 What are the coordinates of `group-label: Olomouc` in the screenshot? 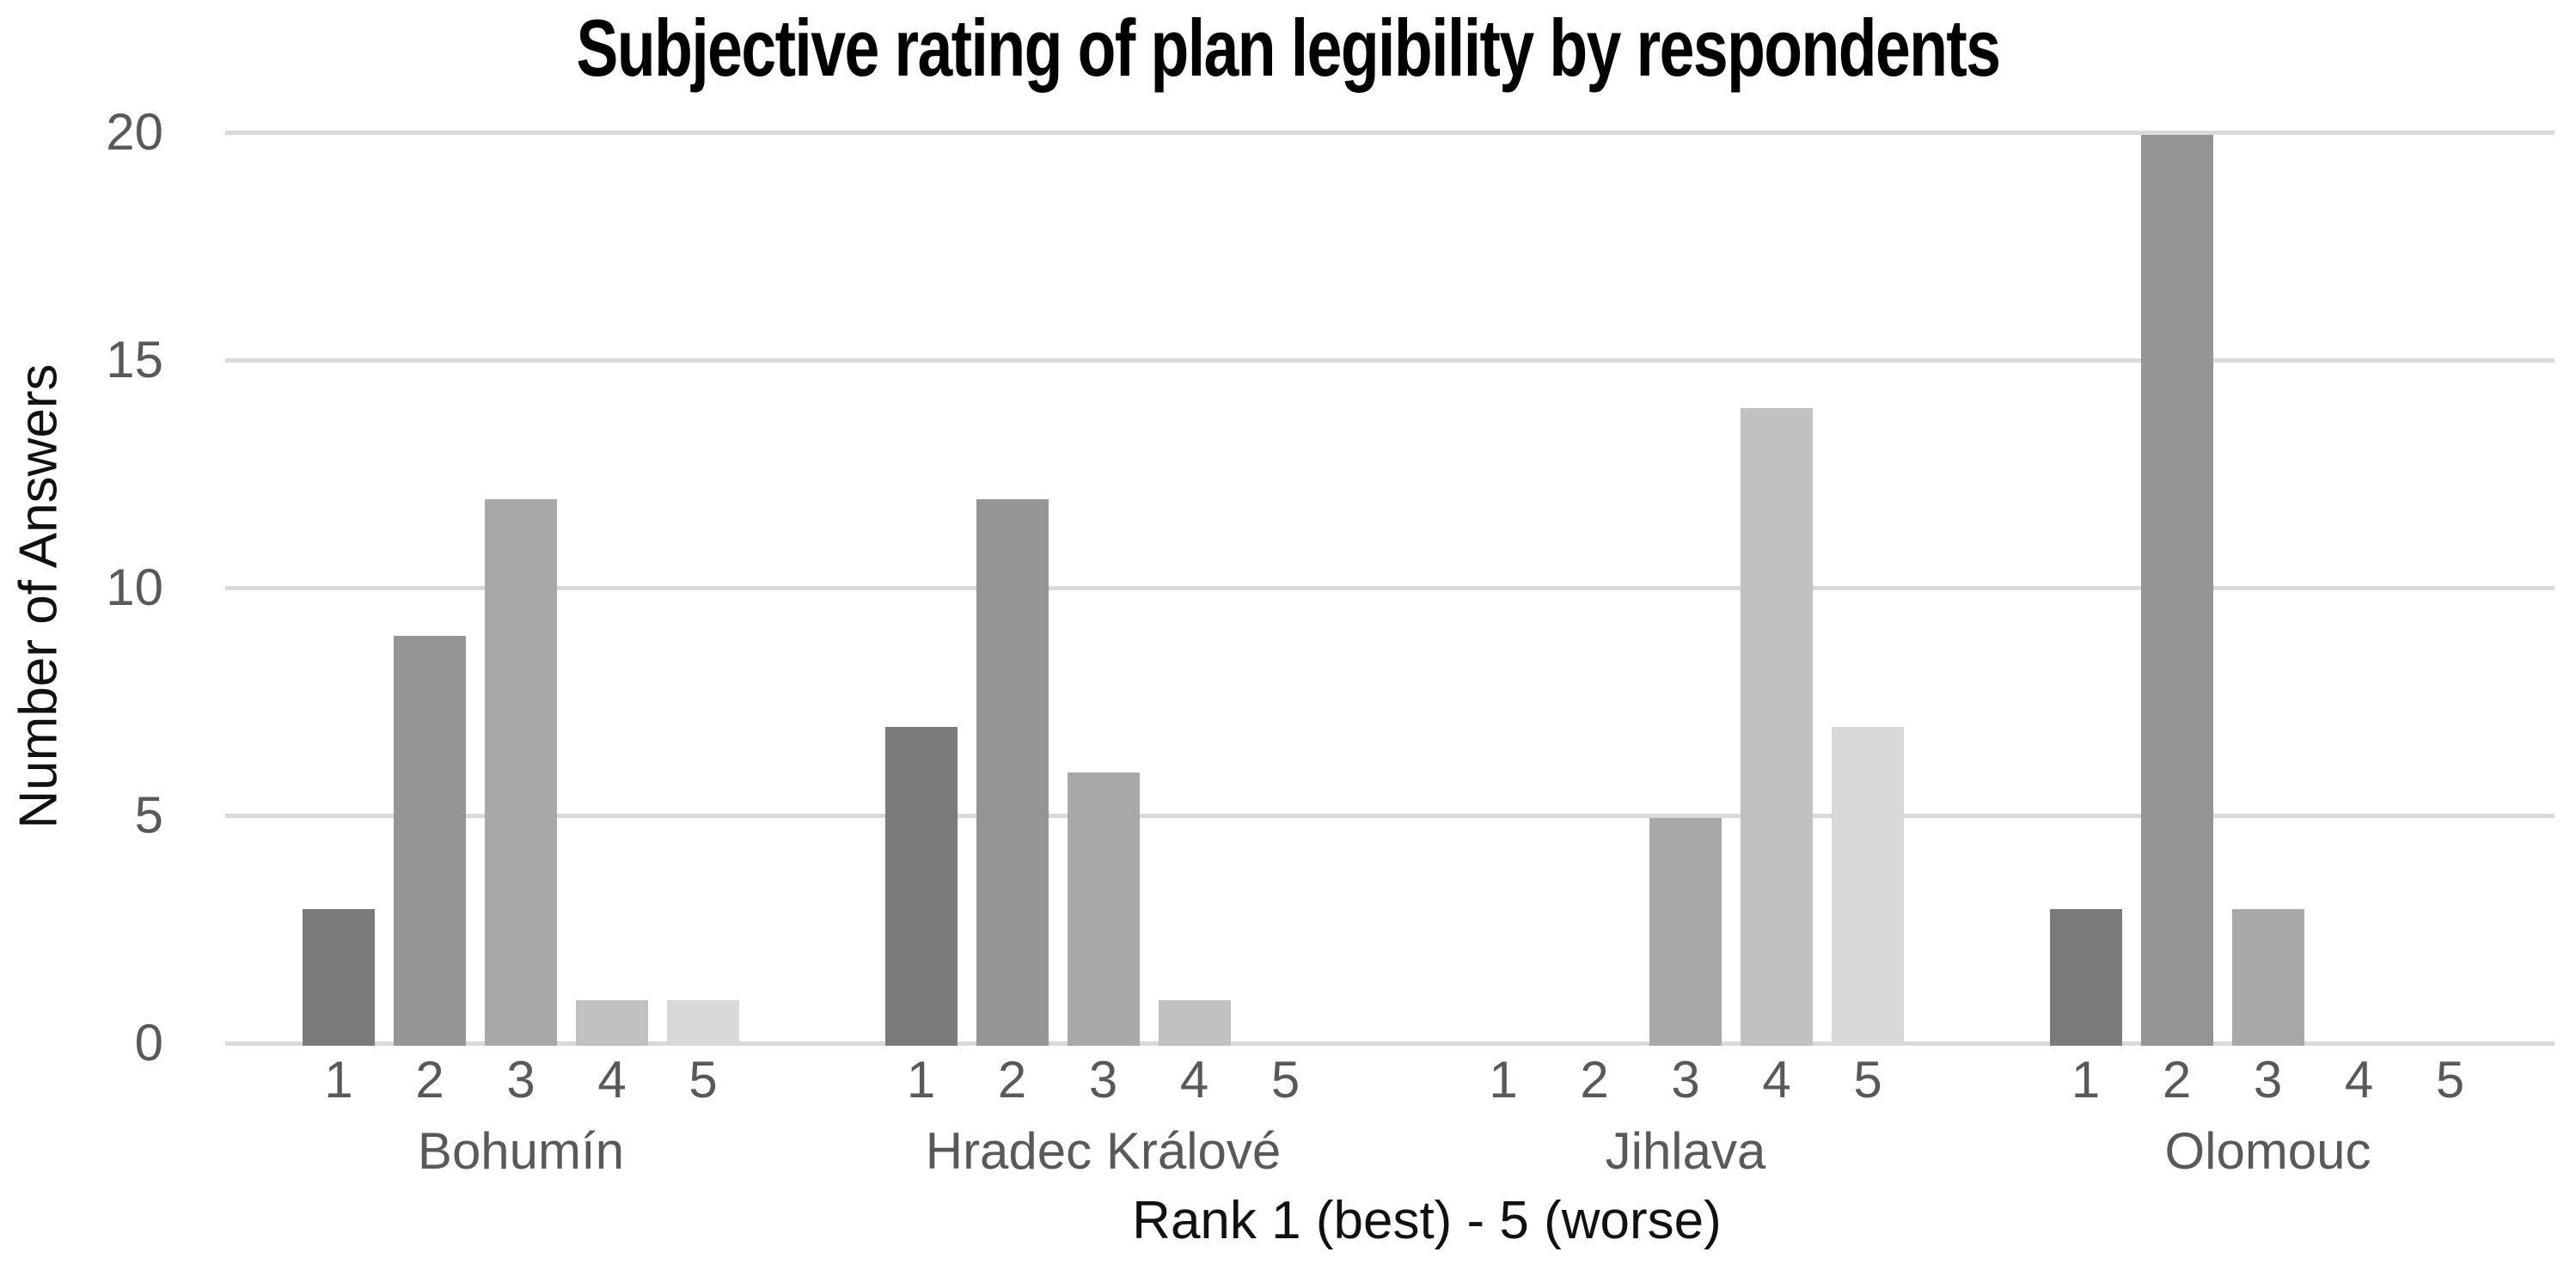 It's located at (2267, 1151).